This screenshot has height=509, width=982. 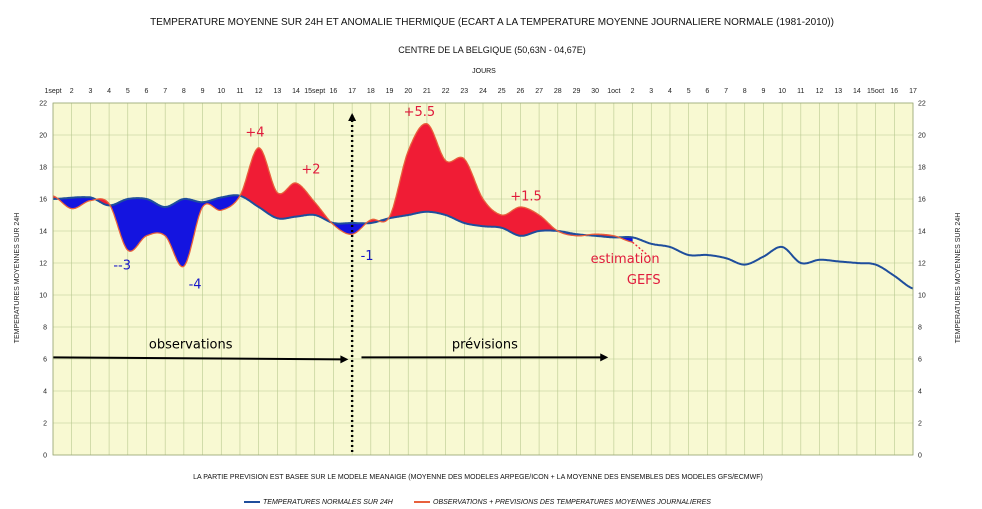 I want to click on x-axis-label: JOURS, so click(x=484, y=71).